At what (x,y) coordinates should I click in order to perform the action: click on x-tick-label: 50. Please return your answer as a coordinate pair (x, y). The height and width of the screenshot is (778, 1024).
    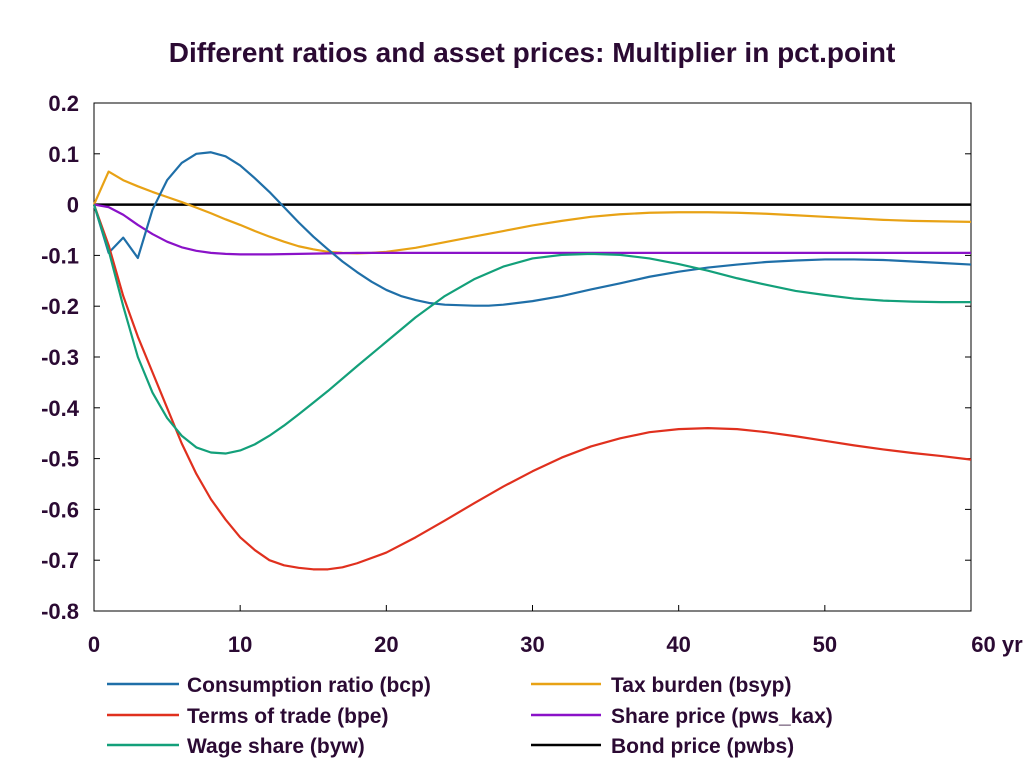
    Looking at the image, I should click on (825, 644).